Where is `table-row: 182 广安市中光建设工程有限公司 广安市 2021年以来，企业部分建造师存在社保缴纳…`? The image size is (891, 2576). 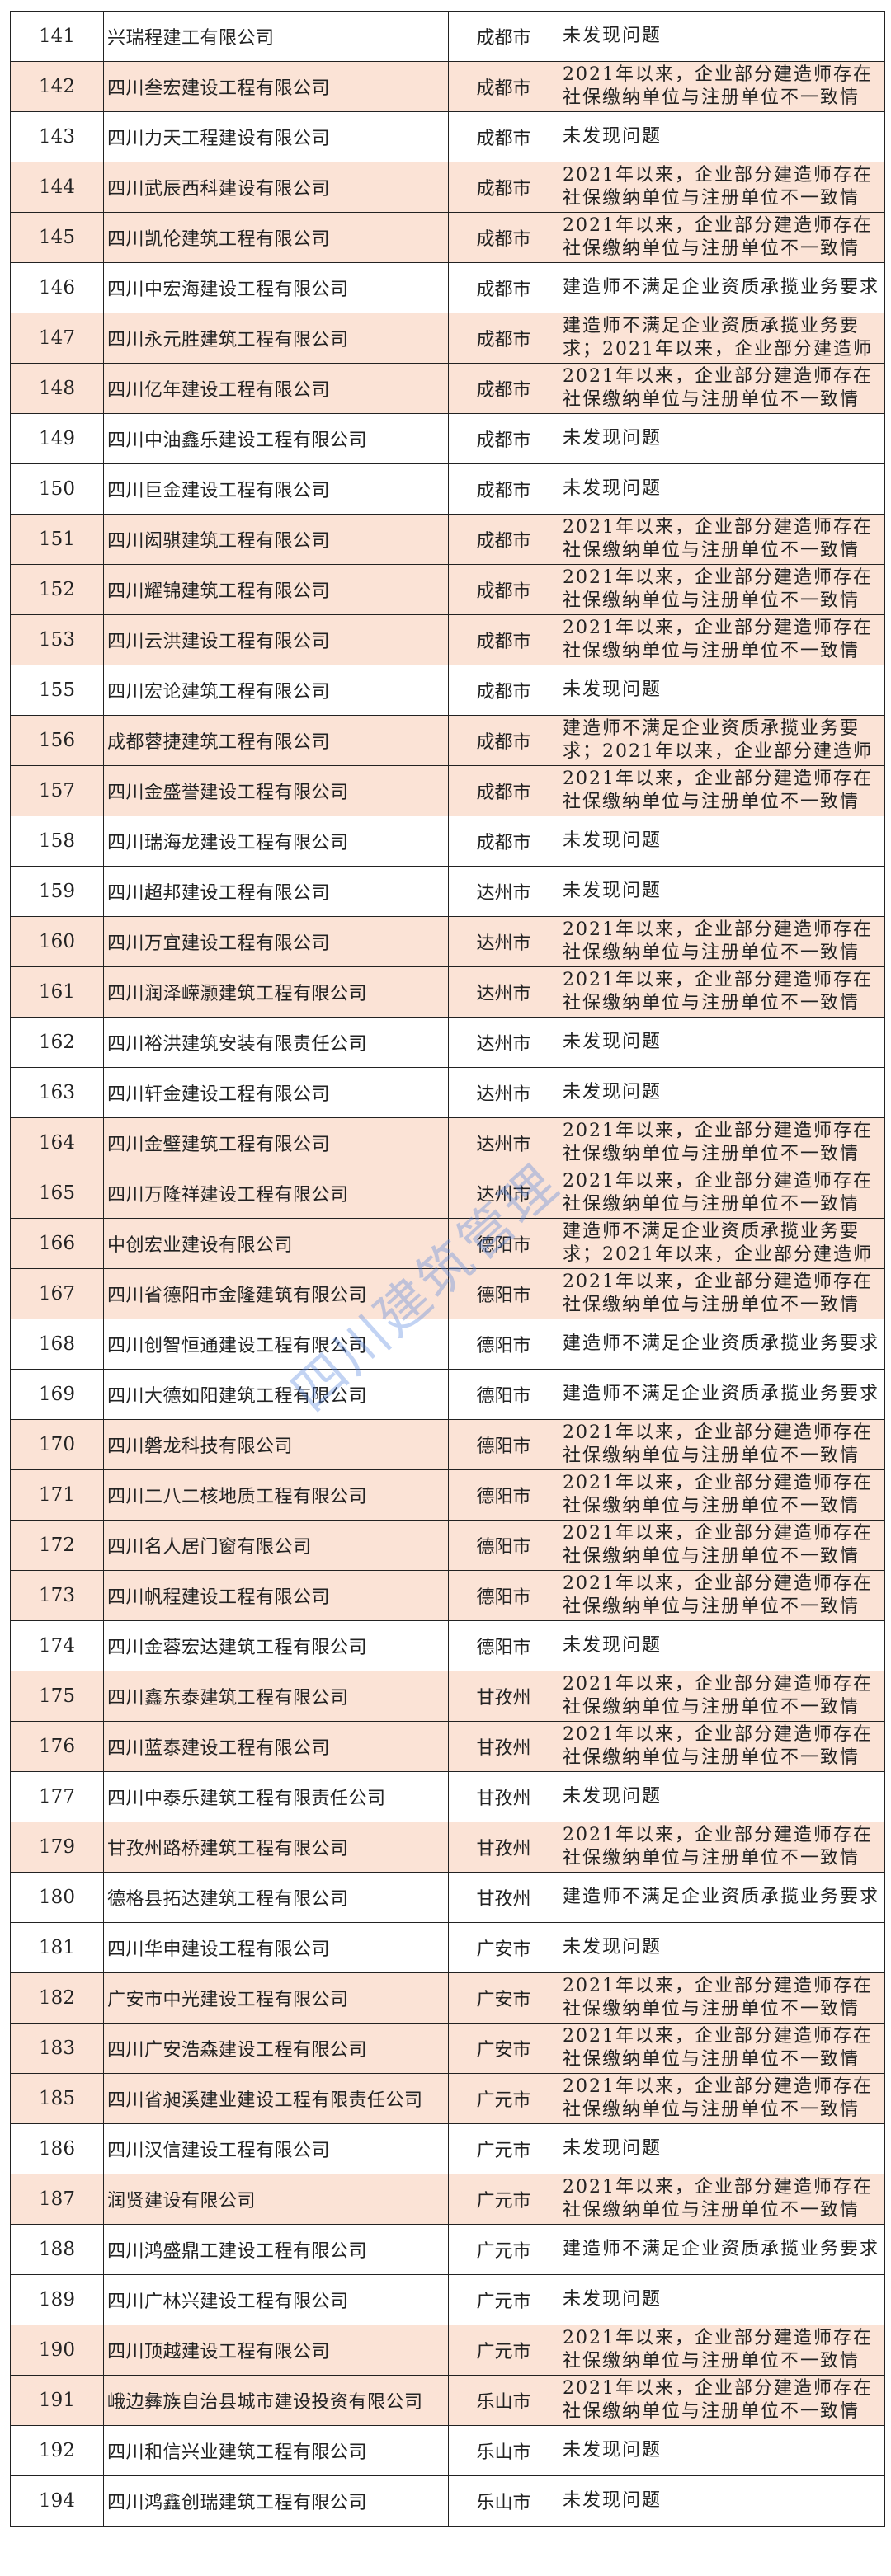
table-row: 182 广安市中光建设工程有限公司 广安市 2021年以来，企业部分建造师存在社保缴纳… is located at coordinates (448, 1998).